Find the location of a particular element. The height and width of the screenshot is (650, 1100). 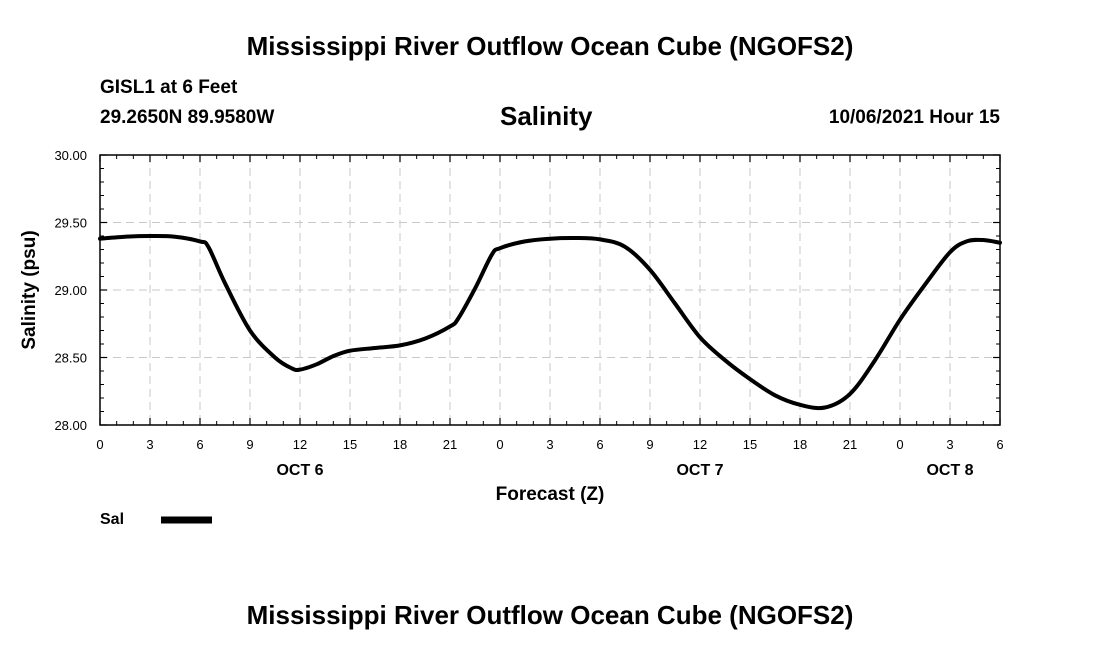

y-tick-label: 30.00 is located at coordinates (70, 155).